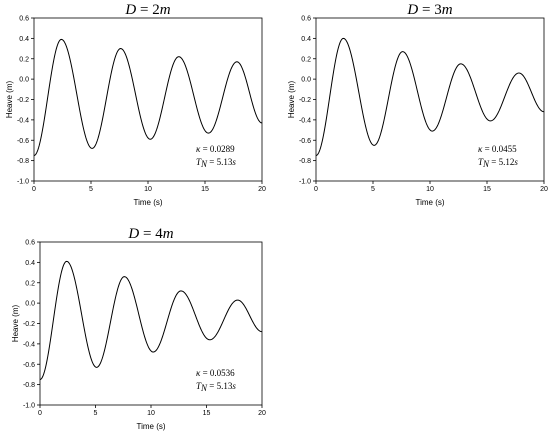 The width and height of the screenshot is (550, 439). Describe the element at coordinates (507, 162) in the screenshot. I see `period-value: 5.12` at that location.